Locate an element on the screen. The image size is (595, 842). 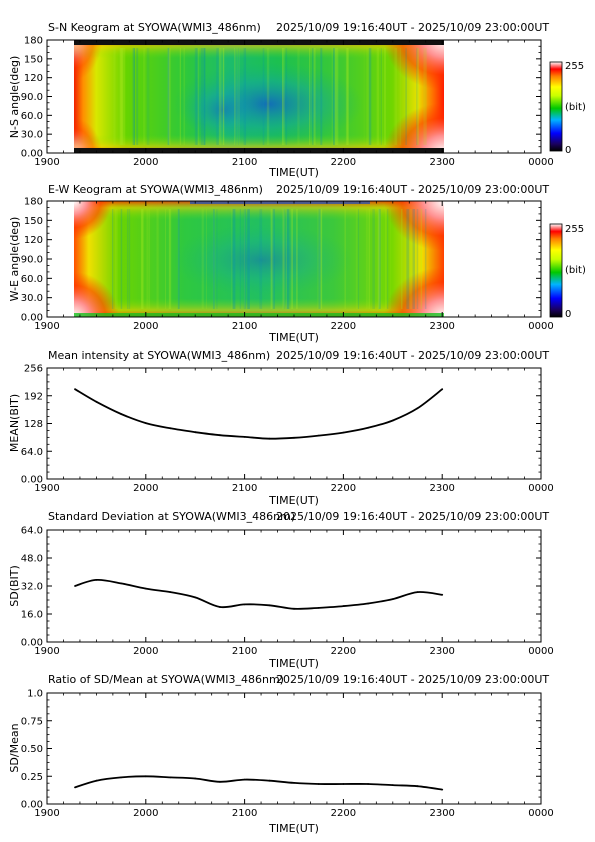
sd-series is located at coordinates (259, 594).